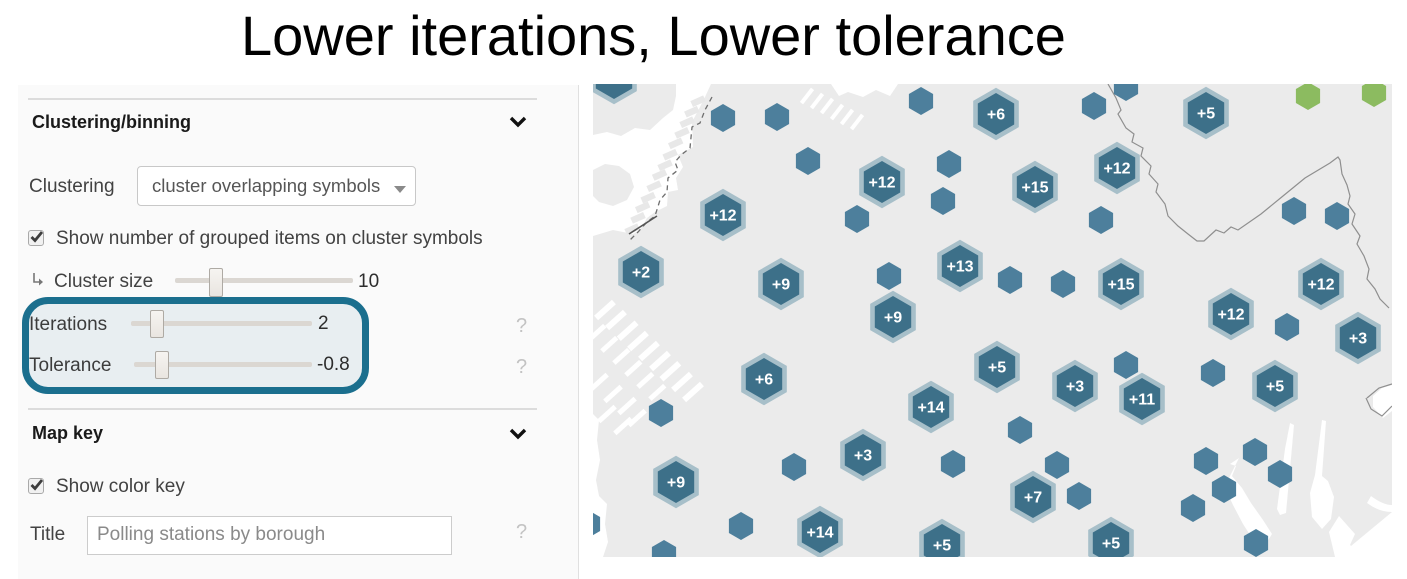 The width and height of the screenshot is (1407, 579). What do you see at coordinates (959, 267) in the screenshot?
I see `svg-text: +13` at bounding box center [959, 267].